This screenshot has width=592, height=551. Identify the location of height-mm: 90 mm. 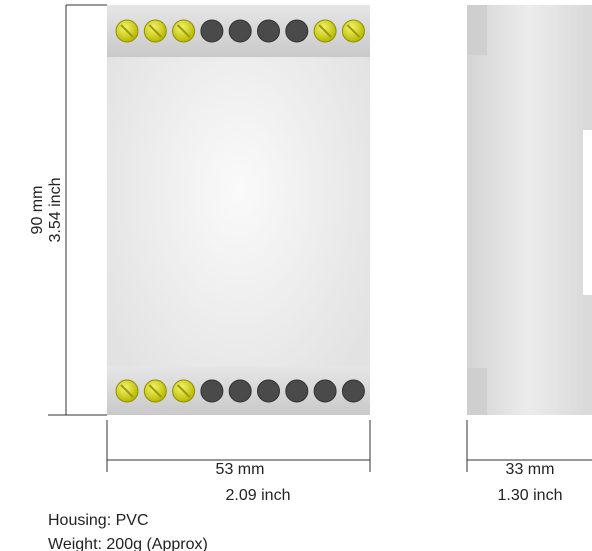
(37, 210).